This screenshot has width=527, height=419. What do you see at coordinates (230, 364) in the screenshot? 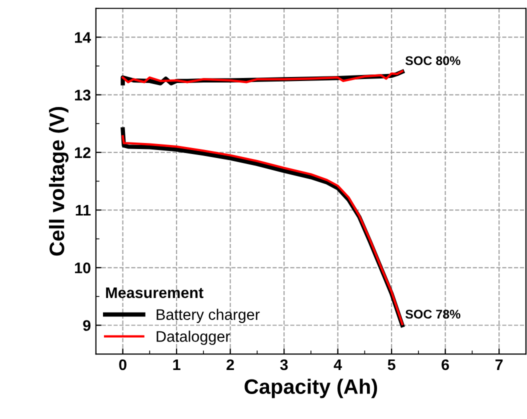
I see `x-tick-label: 2` at bounding box center [230, 364].